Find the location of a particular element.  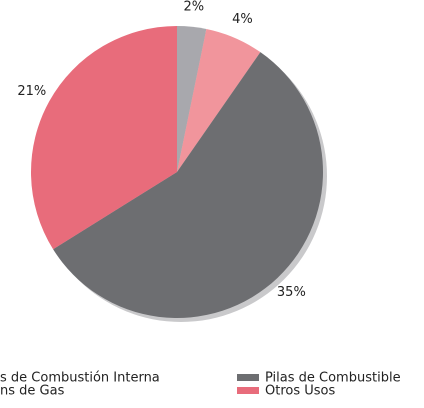

legend-label: s de Combustión Interna is located at coordinates (80, 378).